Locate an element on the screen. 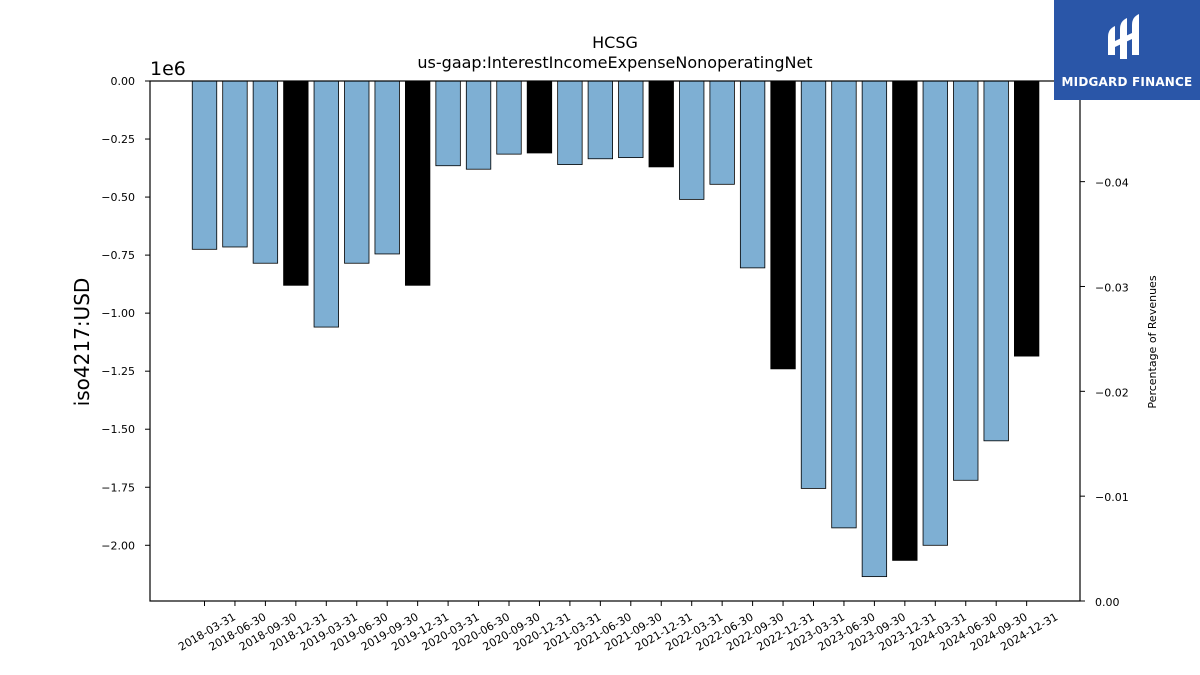  y-tick-label: −1.75 is located at coordinates (118, 487).